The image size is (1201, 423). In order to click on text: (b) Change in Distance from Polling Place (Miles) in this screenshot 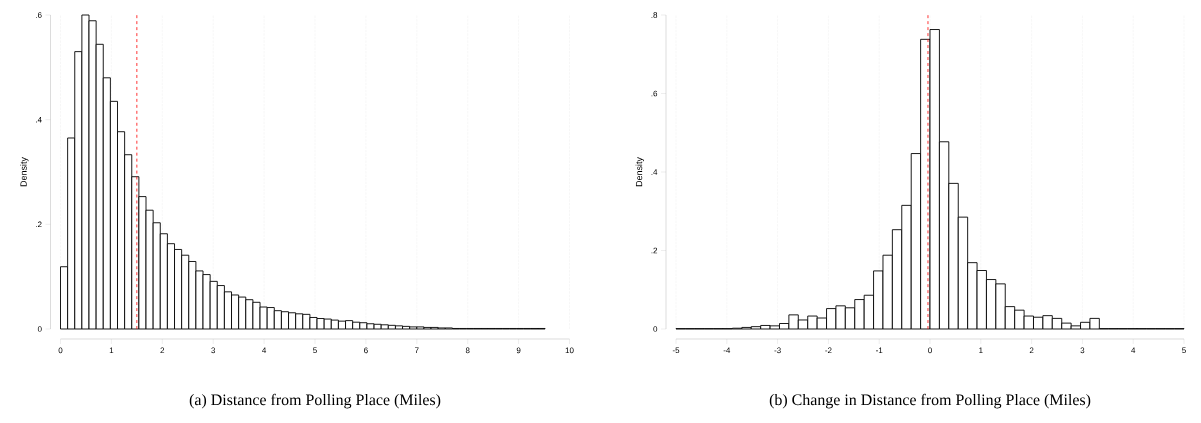, I will do `click(930, 401)`.